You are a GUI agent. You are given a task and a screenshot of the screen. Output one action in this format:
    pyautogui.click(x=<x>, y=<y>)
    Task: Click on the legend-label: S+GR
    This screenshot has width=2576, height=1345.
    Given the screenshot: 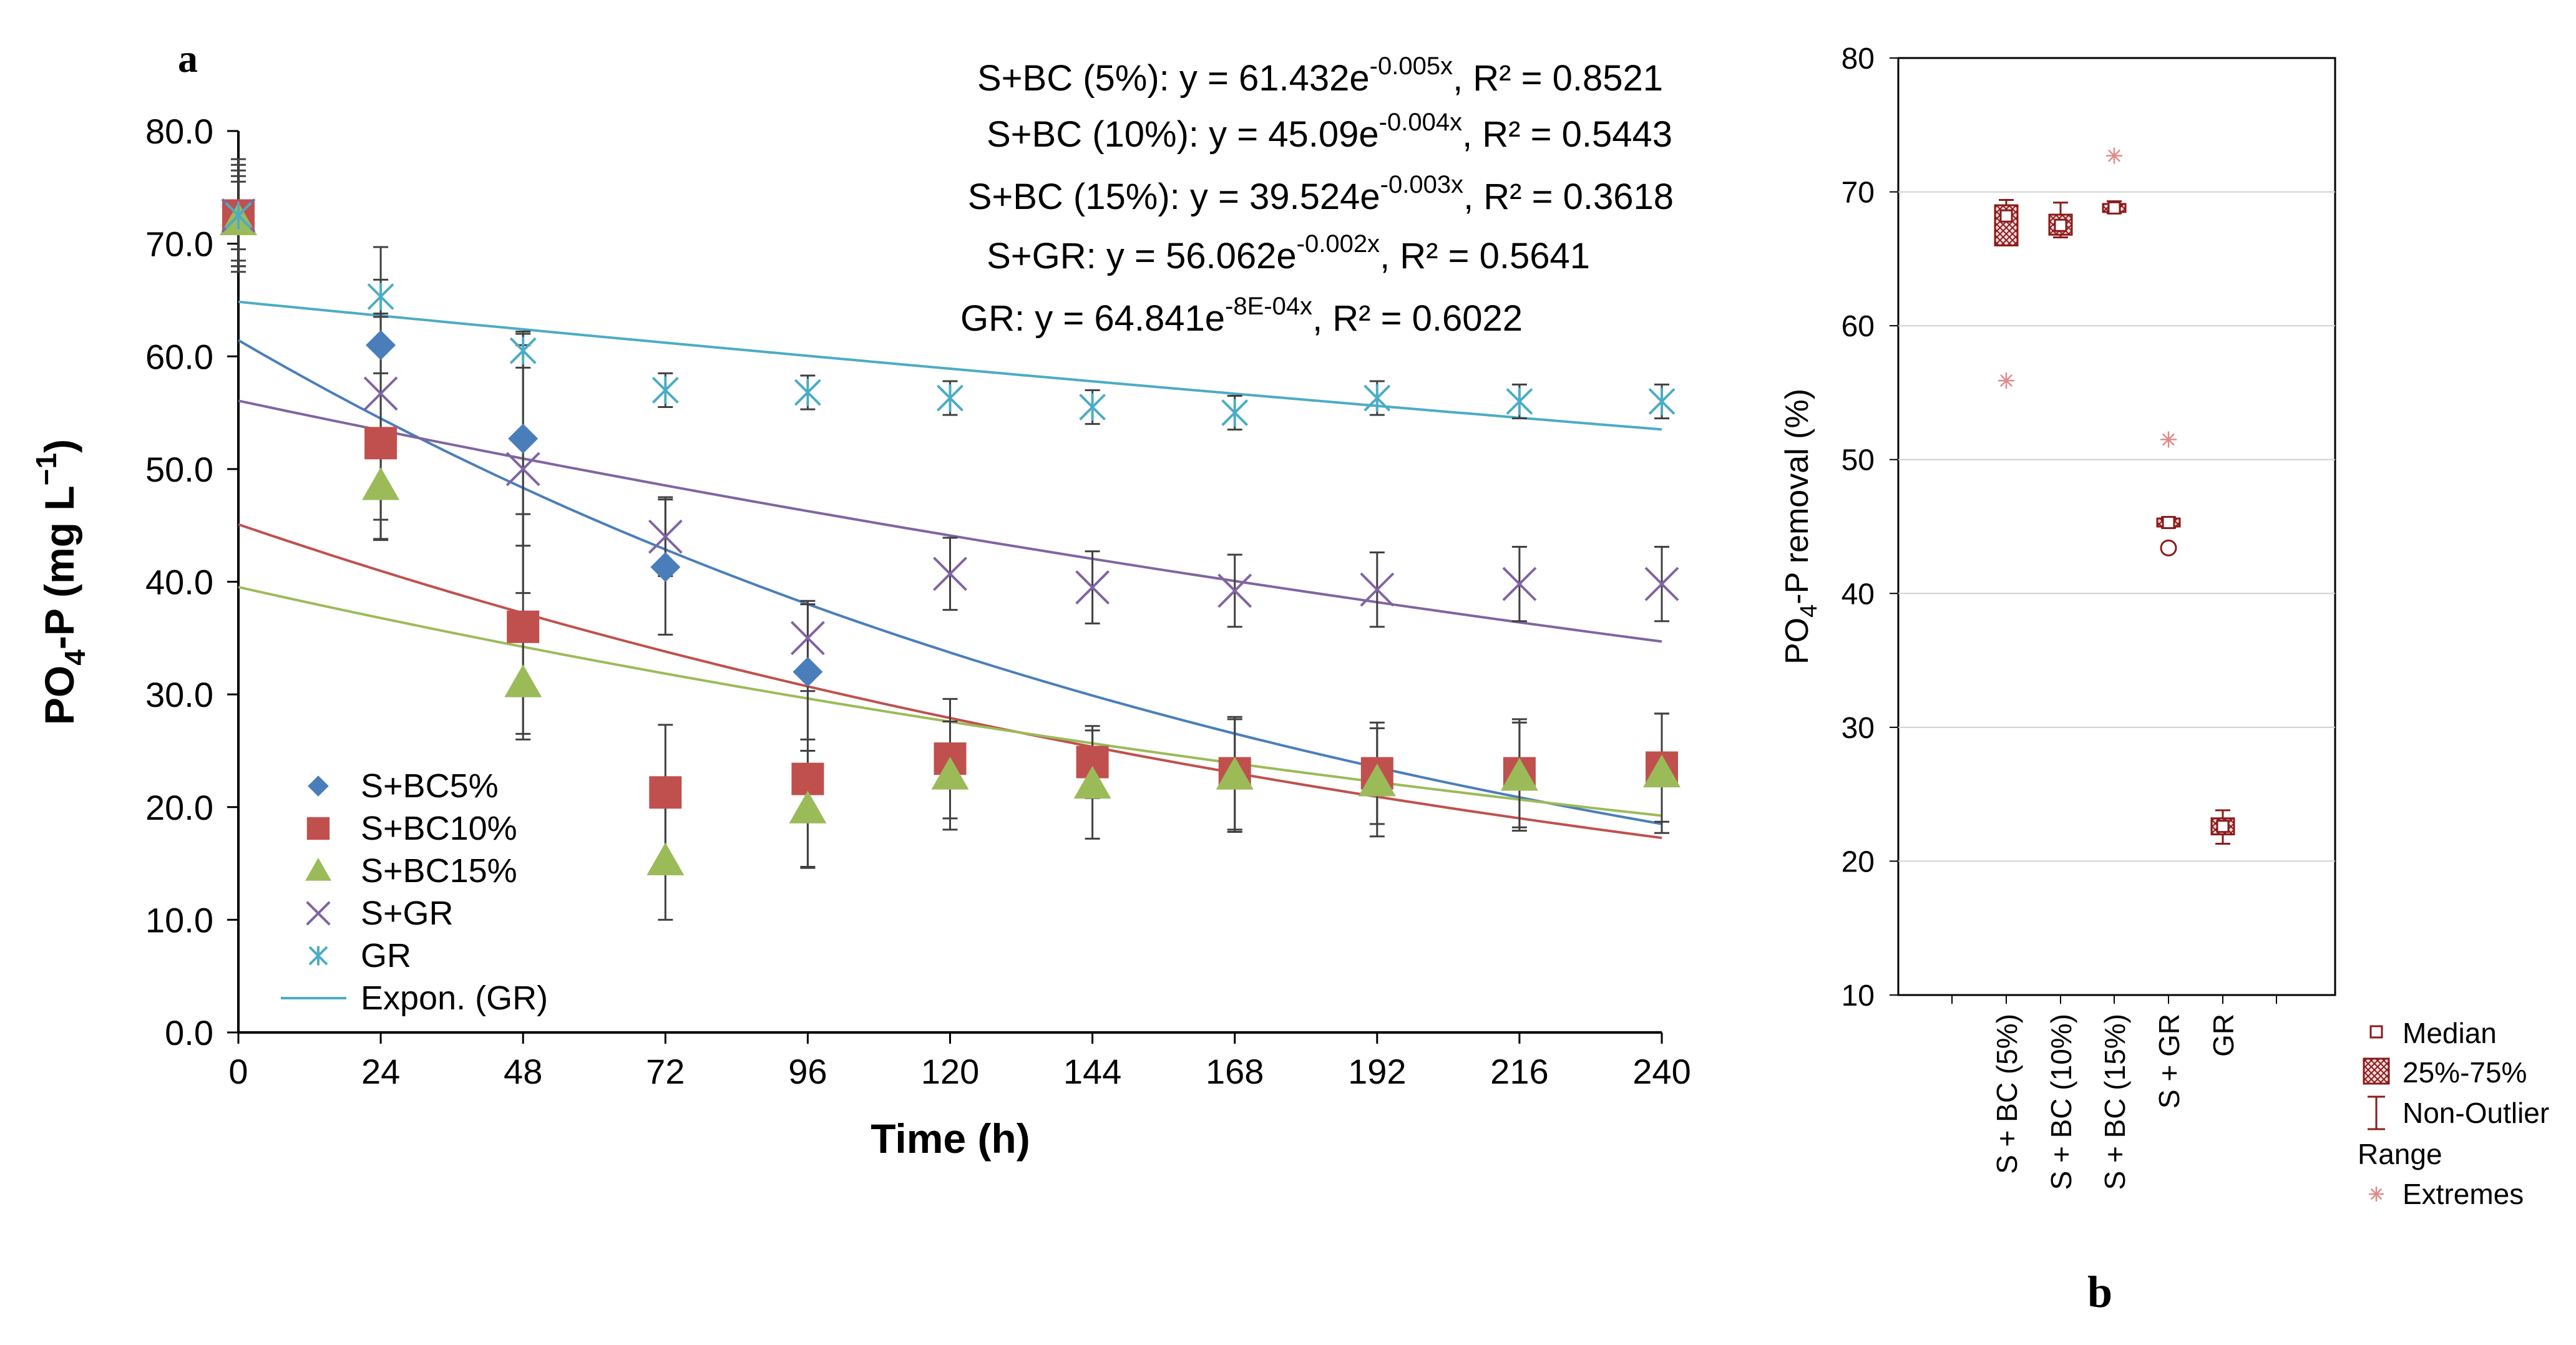 What is the action you would take?
    pyautogui.click(x=407, y=913)
    